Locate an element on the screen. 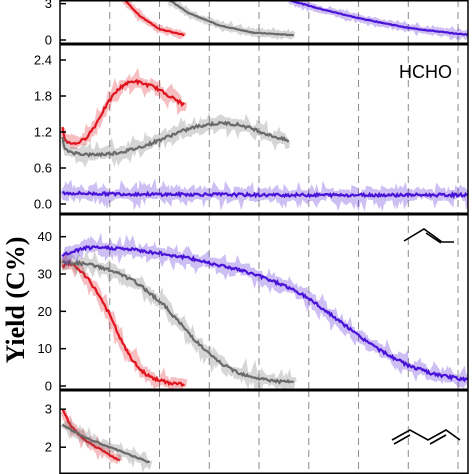 The height and width of the screenshot is (474, 474). series-2-band is located at coordinates (231, 20).